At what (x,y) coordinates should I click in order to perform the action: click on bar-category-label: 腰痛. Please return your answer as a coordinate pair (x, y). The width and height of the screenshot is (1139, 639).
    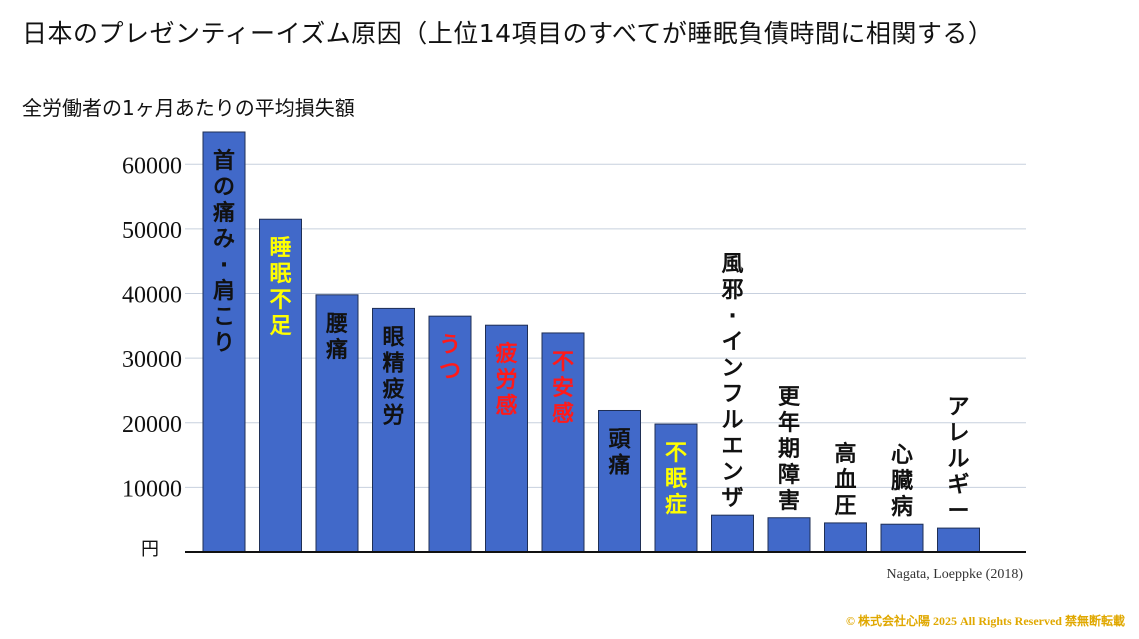
    Looking at the image, I should click on (336, 337).